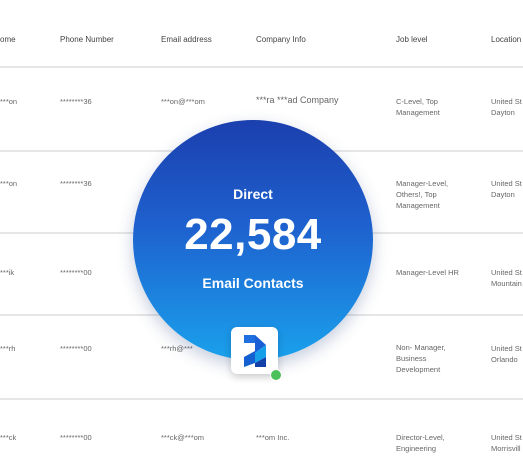  What do you see at coordinates (506, 39) in the screenshot?
I see `header-location: Location` at bounding box center [506, 39].